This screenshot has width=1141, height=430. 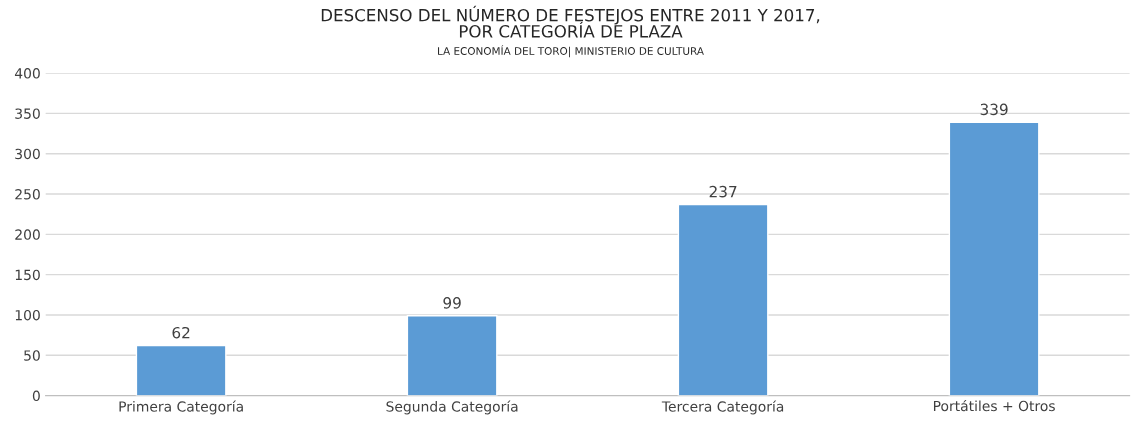 I want to click on x-tick-label: Portátiles + Otros, so click(x=994, y=405).